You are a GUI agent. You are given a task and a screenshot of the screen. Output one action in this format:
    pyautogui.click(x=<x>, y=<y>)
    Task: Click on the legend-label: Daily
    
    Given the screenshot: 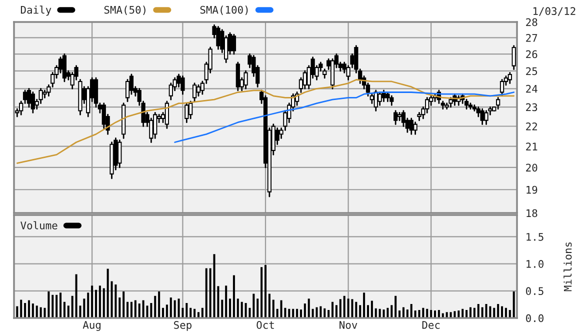 What is the action you would take?
    pyautogui.click(x=36, y=11)
    